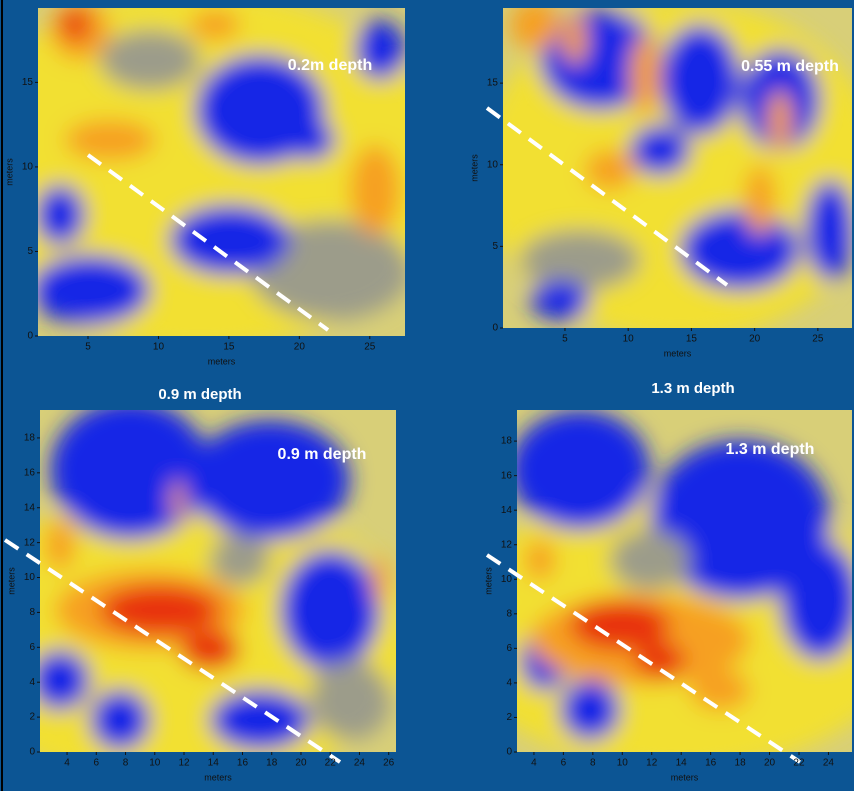 The width and height of the screenshot is (854, 791). What do you see at coordinates (770, 449) in the screenshot?
I see `panel-label: 1.3 m depth` at bounding box center [770, 449].